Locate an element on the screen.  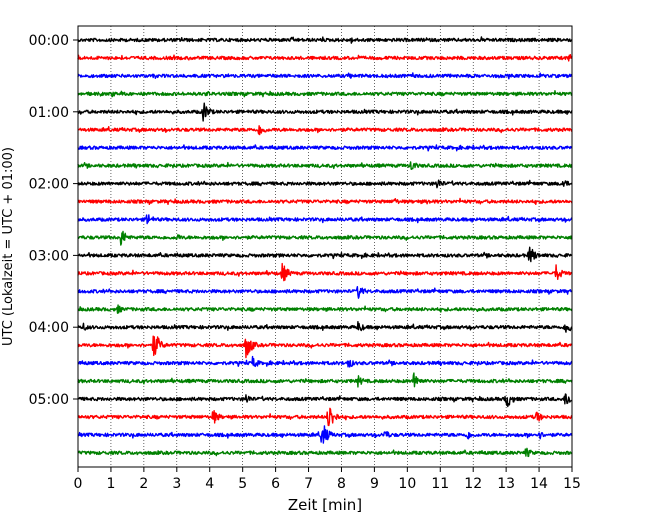
x-tick-label: 0 is located at coordinates (78, 484).